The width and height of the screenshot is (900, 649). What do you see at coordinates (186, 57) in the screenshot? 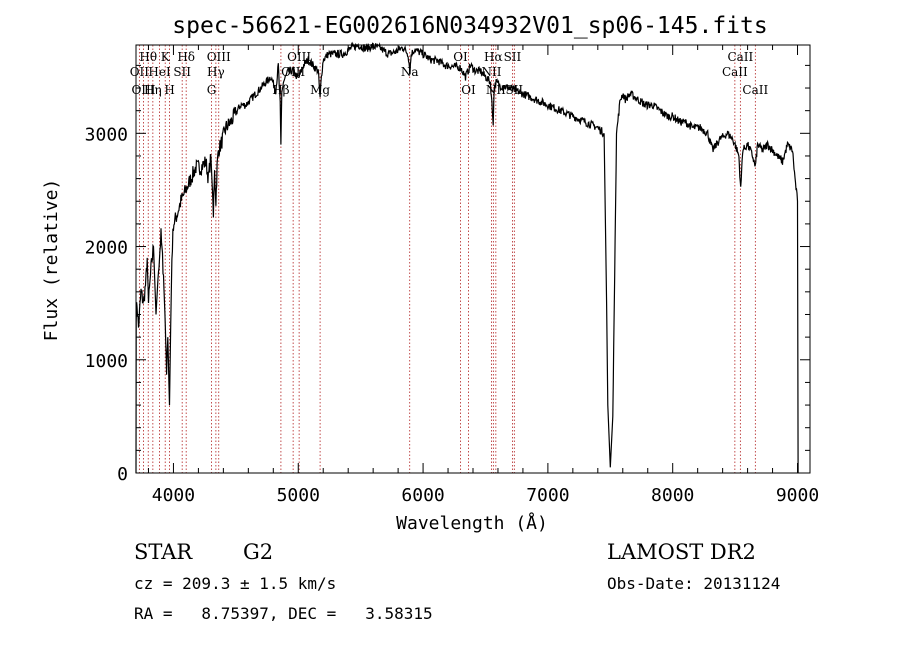
I see `line-label-7: Hδ` at bounding box center [186, 57].